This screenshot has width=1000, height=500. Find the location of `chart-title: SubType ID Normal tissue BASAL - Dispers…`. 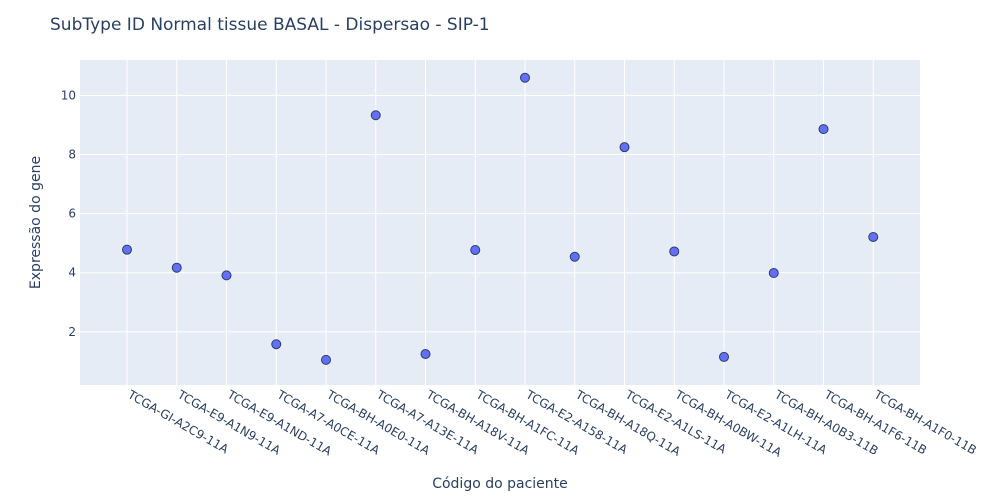

chart-title: SubType ID Normal tissue BASAL - Dispers… is located at coordinates (270, 25).